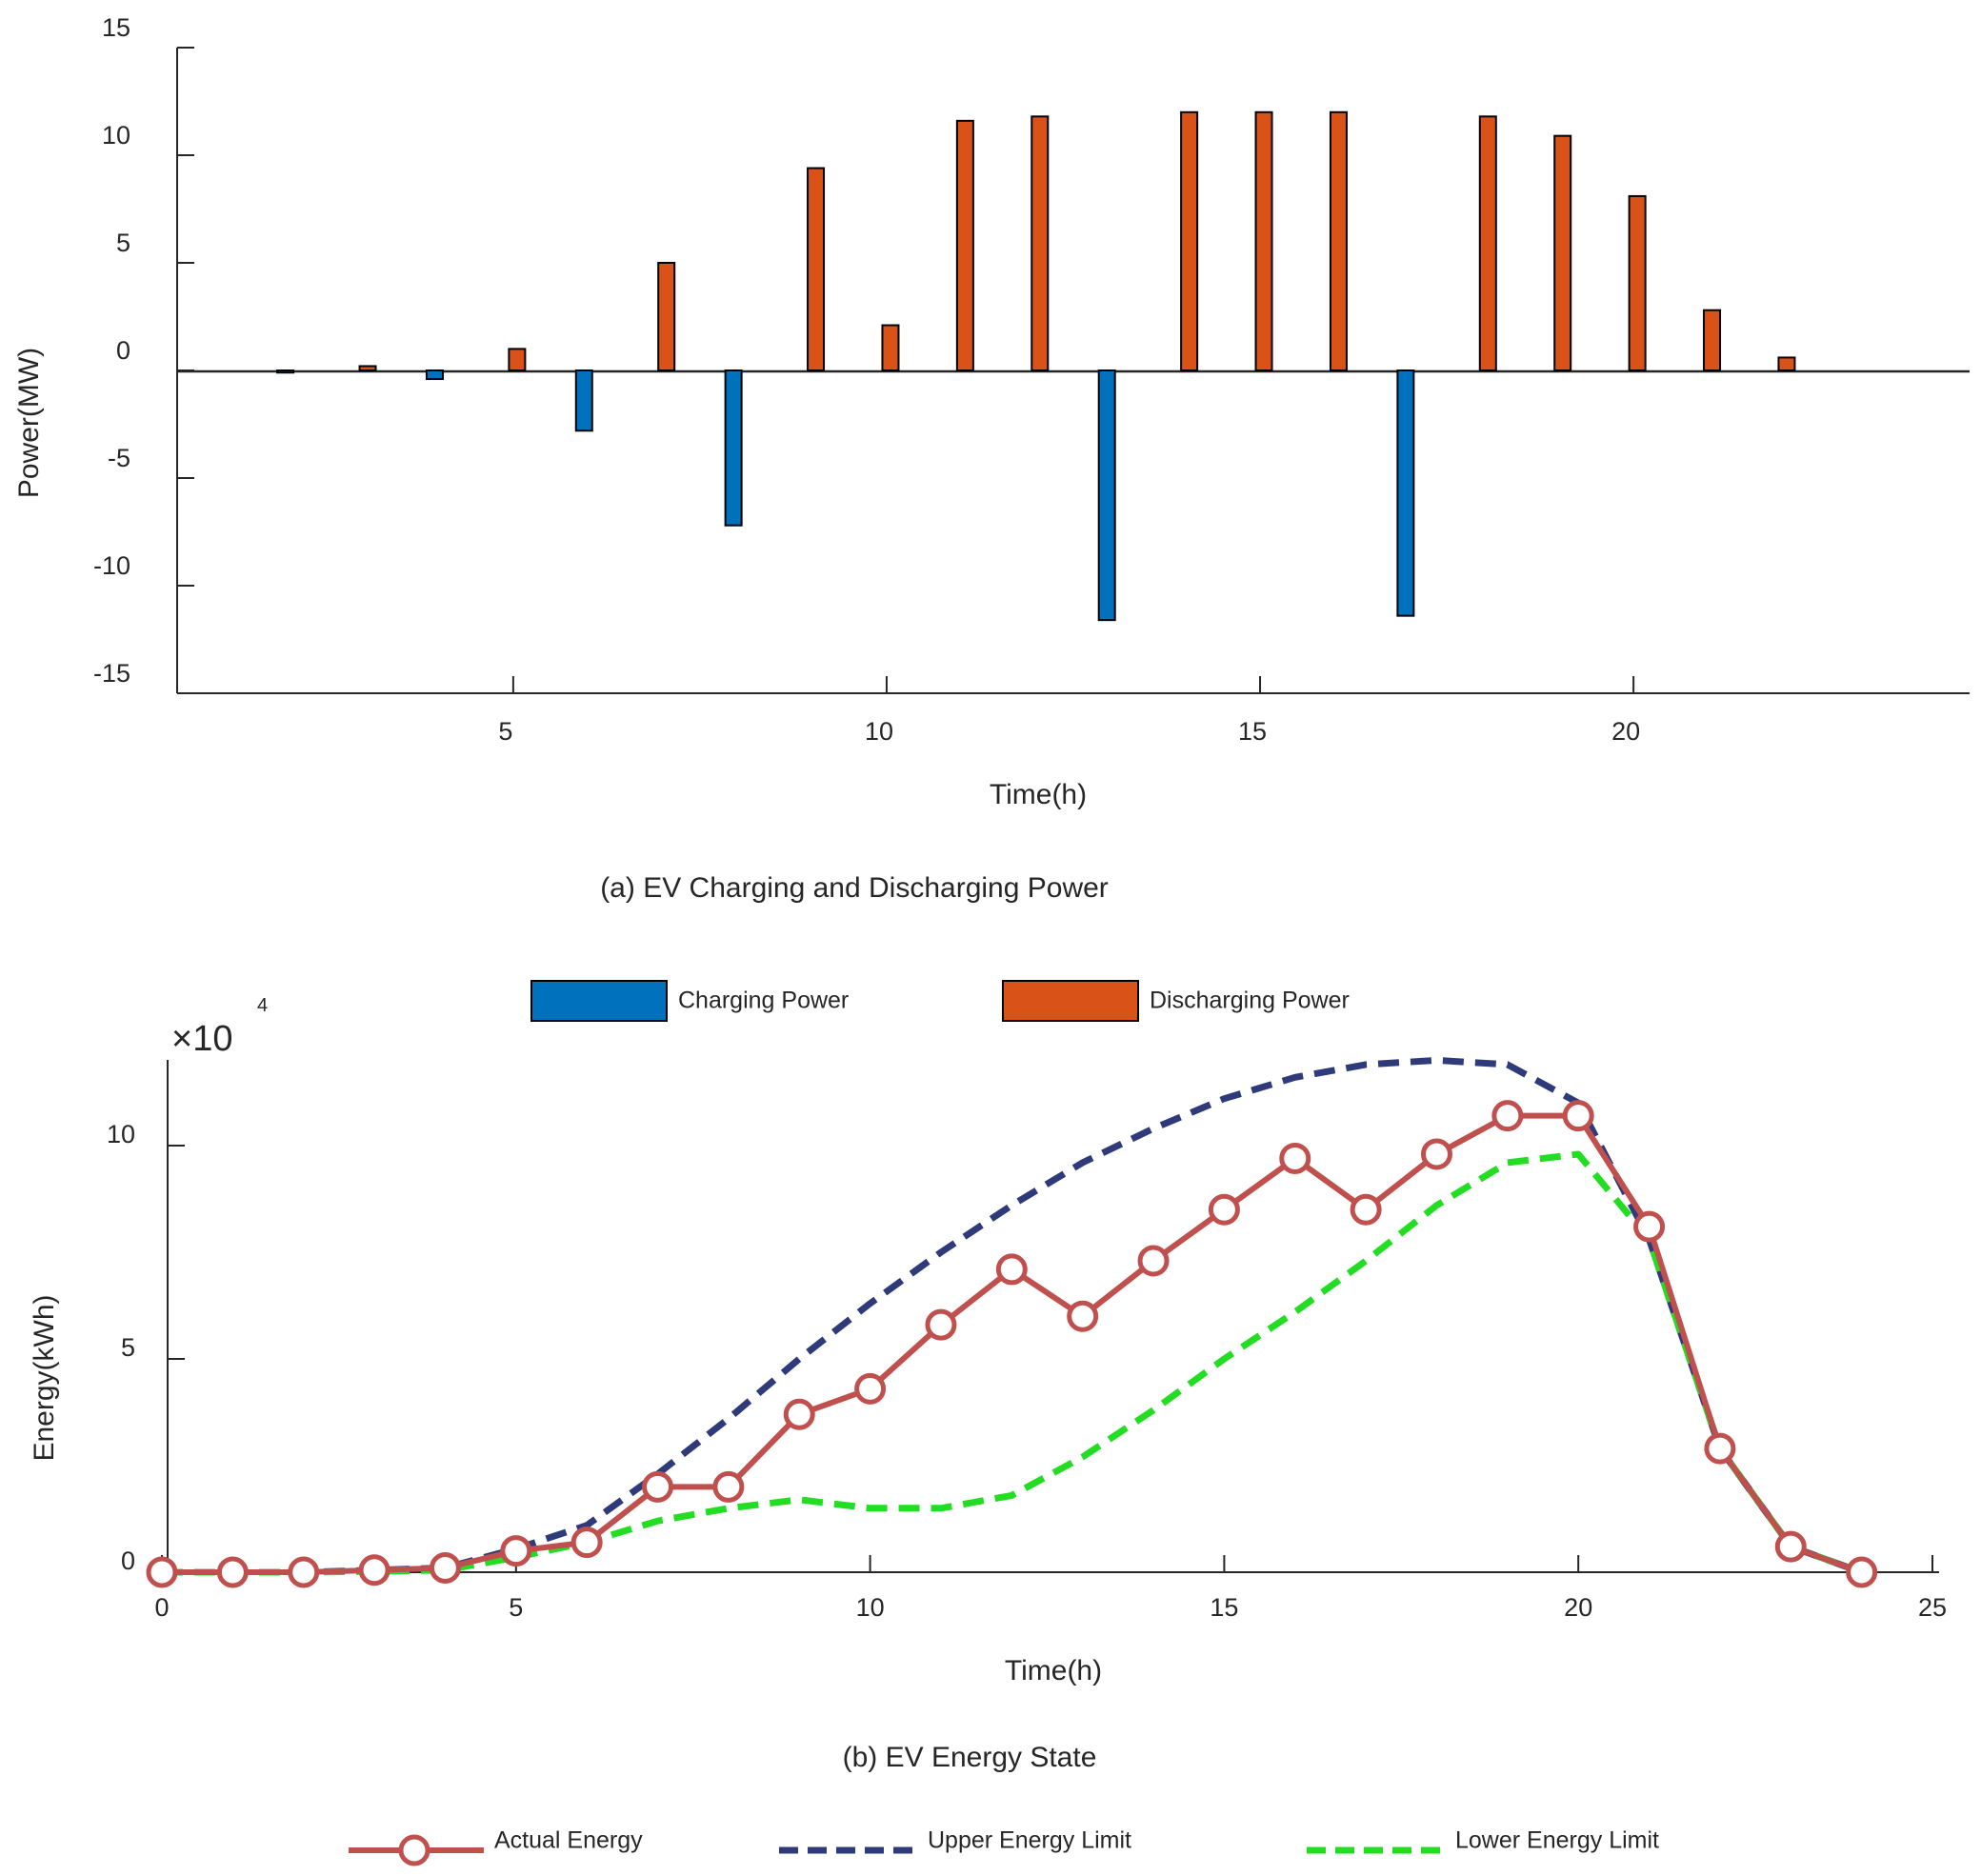 This screenshot has height=1876, width=1981. What do you see at coordinates (1050, 1589) in the screenshot?
I see `energy-x-ticks: 0 5 10 15 20 25` at bounding box center [1050, 1589].